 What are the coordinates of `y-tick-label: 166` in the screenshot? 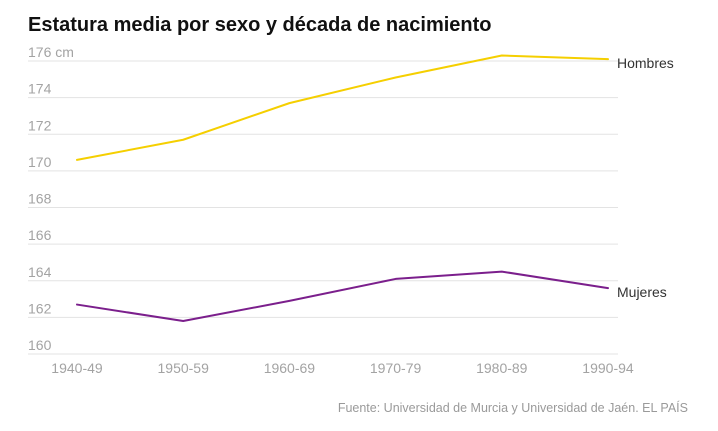 It's located at (40, 235).